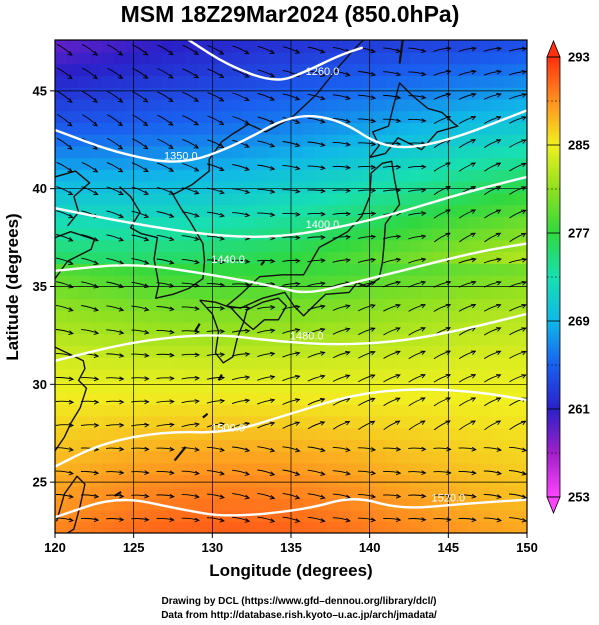  Describe the element at coordinates (291, 428) in the screenshot. I see `height-contour` at that location.